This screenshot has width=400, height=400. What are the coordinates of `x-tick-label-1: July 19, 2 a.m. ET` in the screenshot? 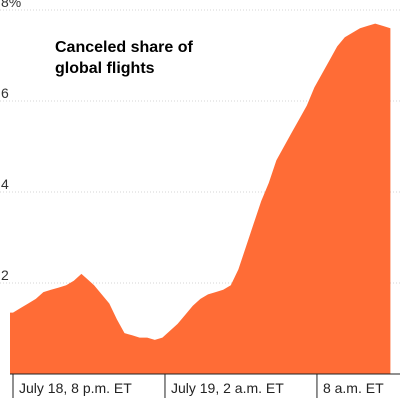 It's located at (227, 388).